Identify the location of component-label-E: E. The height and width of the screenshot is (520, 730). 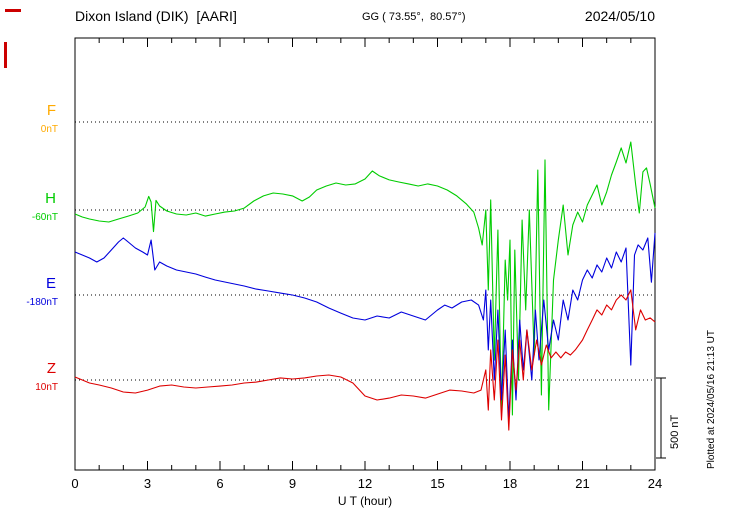
(50, 283).